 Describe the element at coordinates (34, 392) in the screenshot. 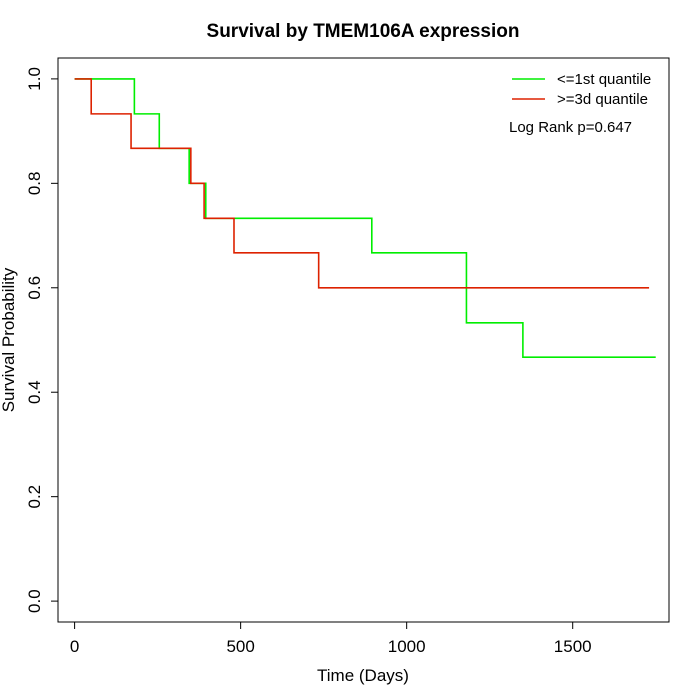

I see `y-tick-label: 0.4` at that location.